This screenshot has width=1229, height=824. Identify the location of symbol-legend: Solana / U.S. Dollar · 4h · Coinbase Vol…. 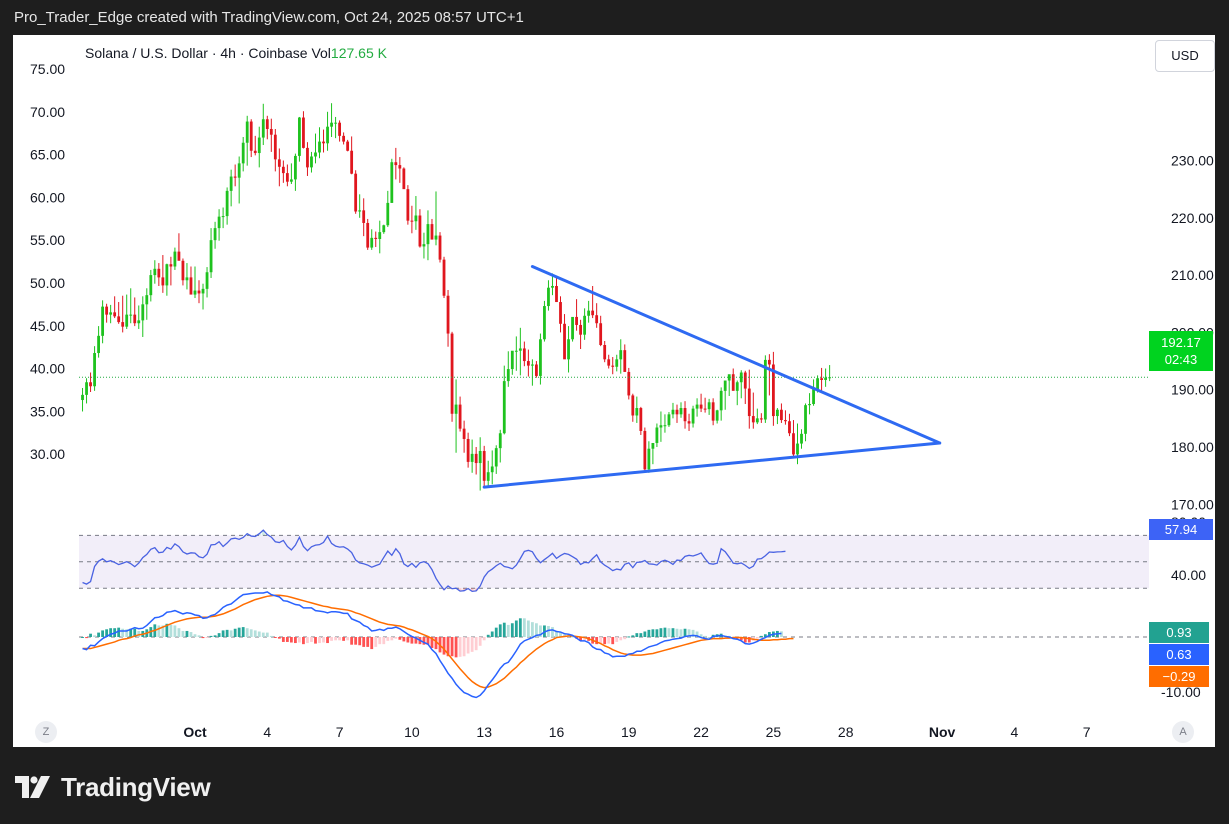
(236, 53).